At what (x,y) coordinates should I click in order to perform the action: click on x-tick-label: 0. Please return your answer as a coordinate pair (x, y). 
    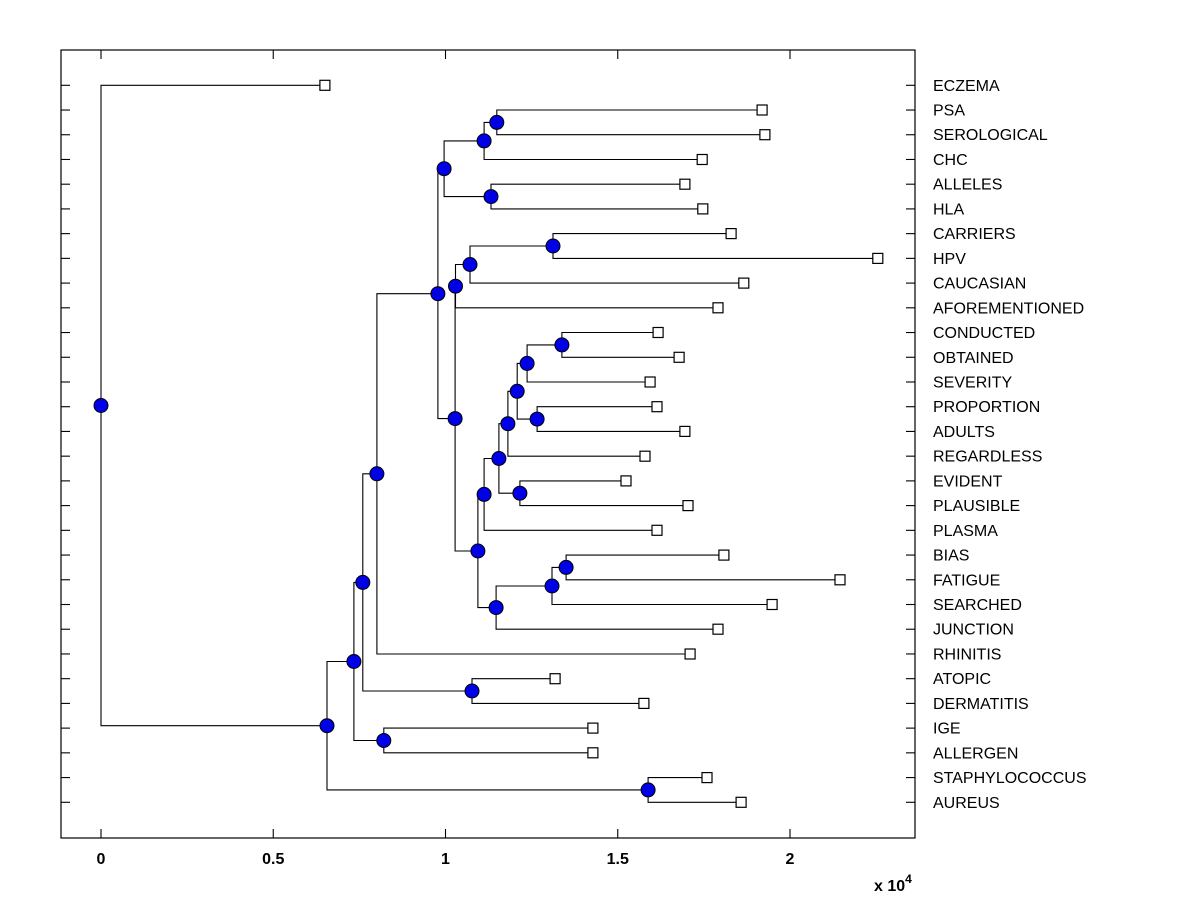
    Looking at the image, I should click on (101, 859).